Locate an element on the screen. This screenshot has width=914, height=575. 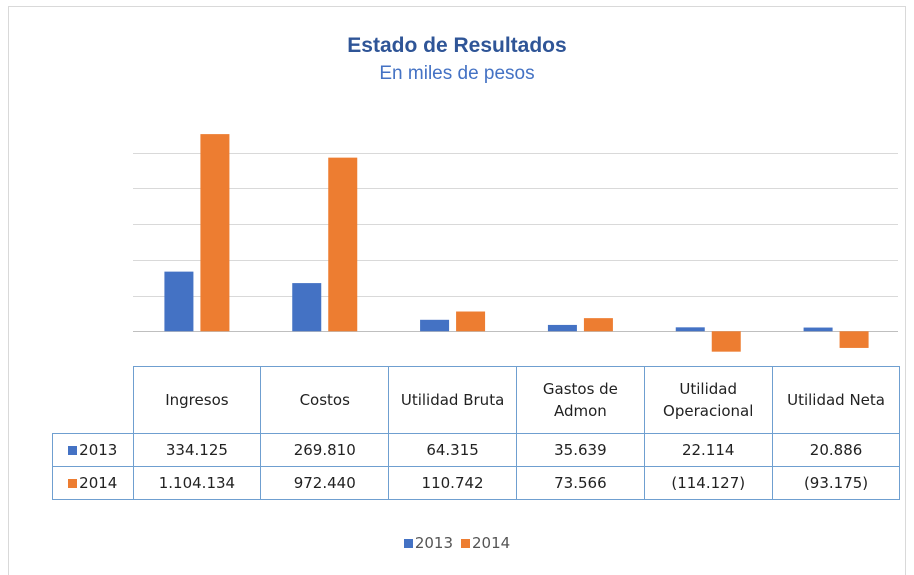
legend-item: 2013 is located at coordinates (428, 543).